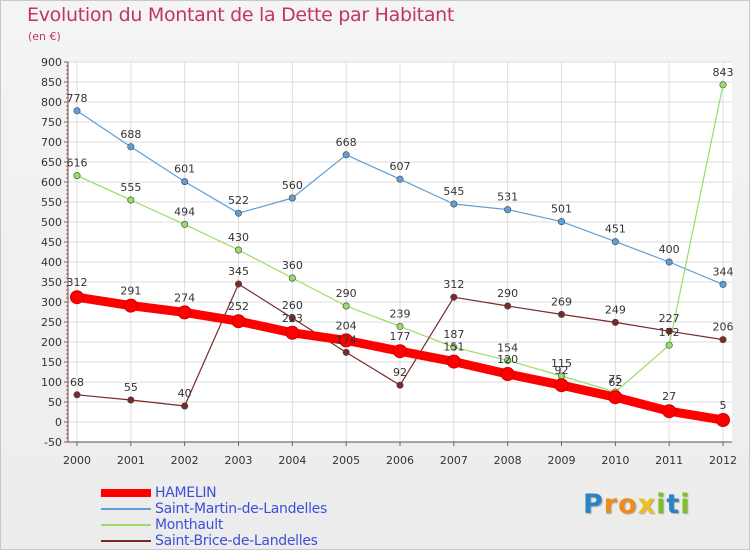 The height and width of the screenshot is (550, 750). I want to click on data-label: 249, so click(615, 309).